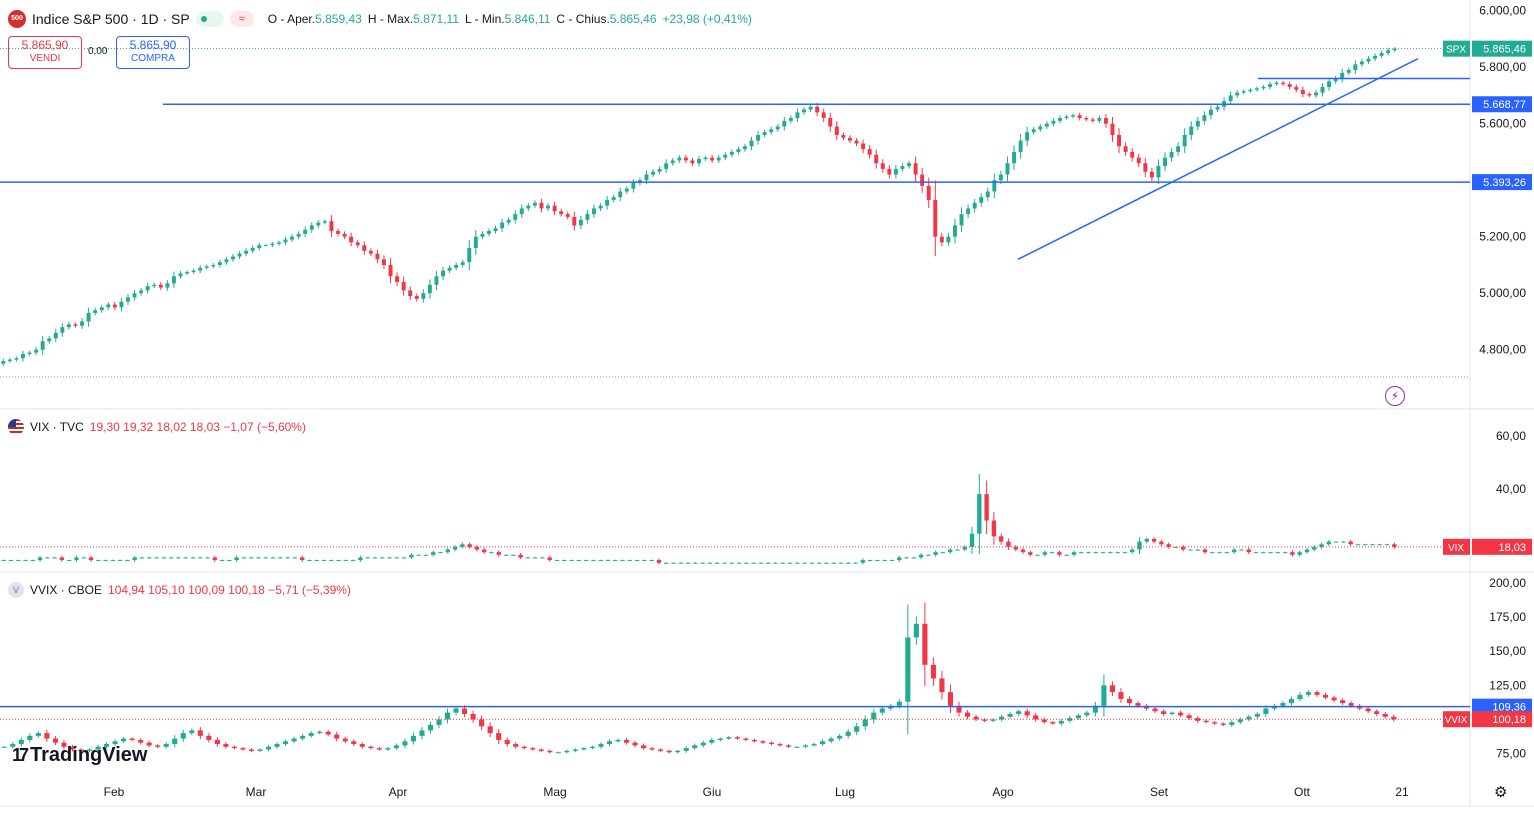 Image resolution: width=1534 pixels, height=815 pixels. Describe the element at coordinates (17, 19) in the screenshot. I see `sp500-logo-icon: 500` at that location.